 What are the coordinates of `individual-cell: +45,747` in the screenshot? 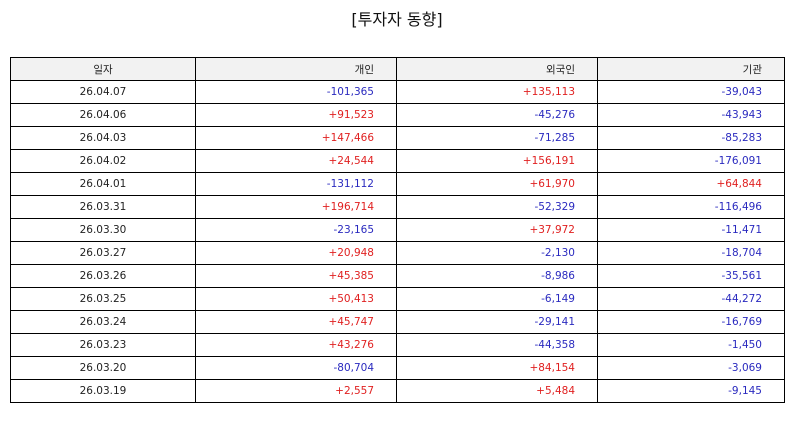 It's located at (296, 322).